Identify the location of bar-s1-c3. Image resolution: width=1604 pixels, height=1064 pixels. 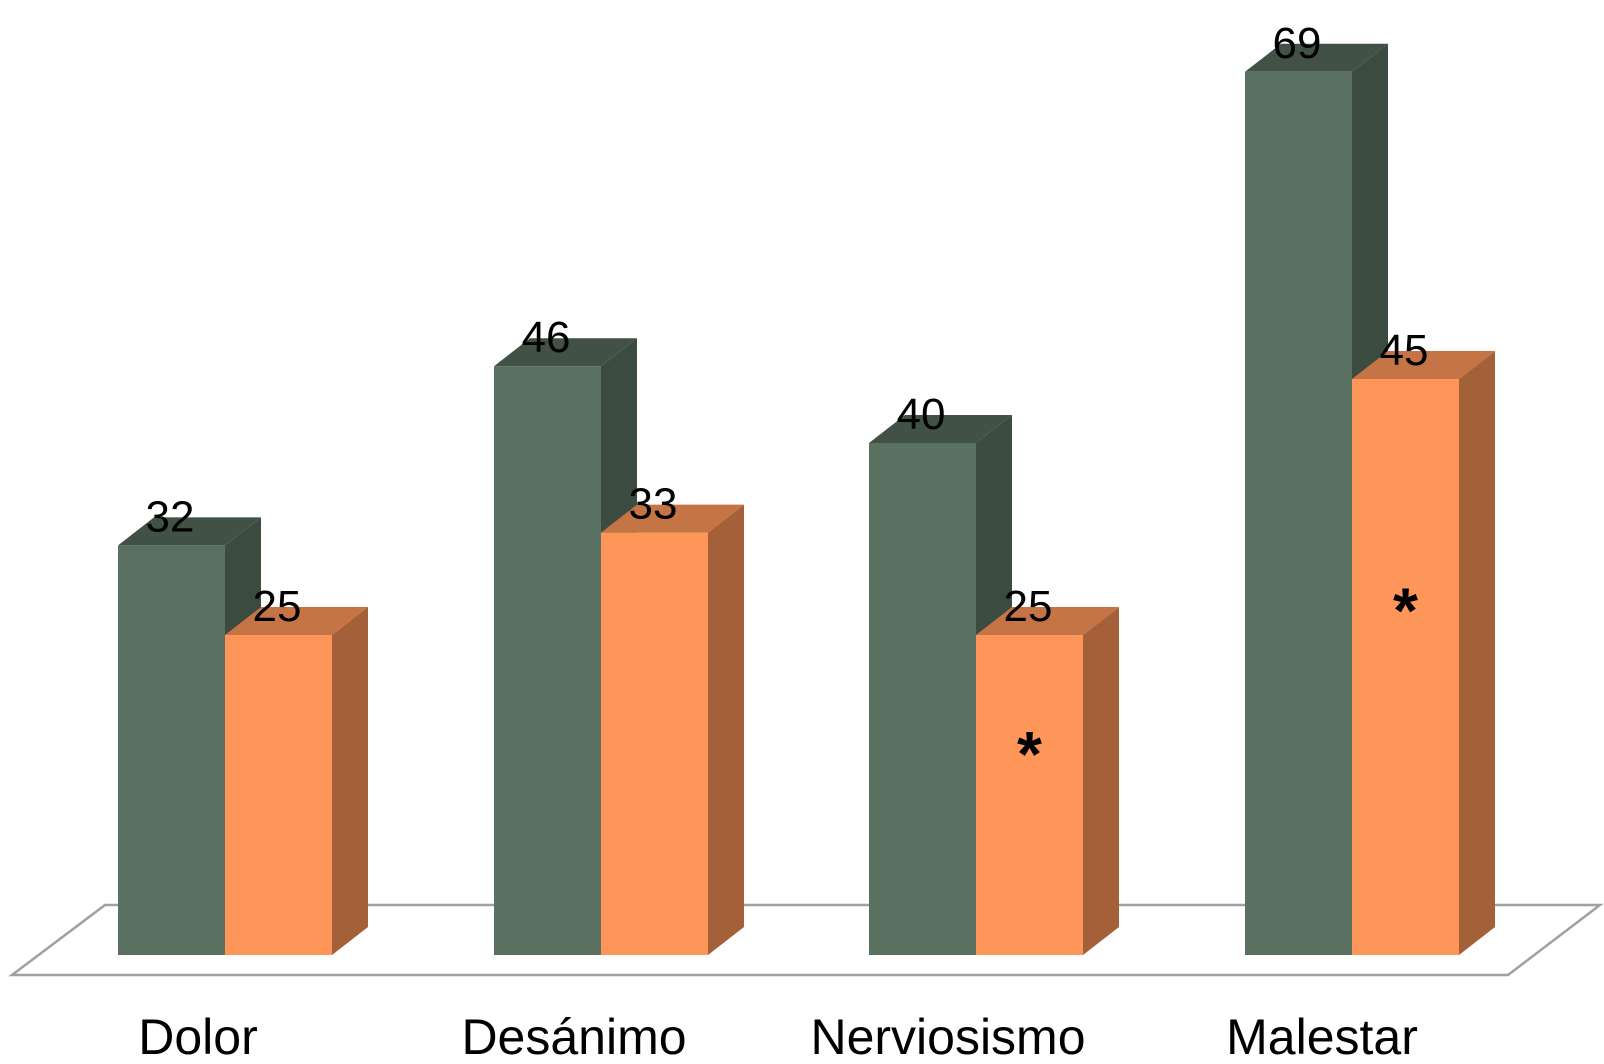
(1423, 653).